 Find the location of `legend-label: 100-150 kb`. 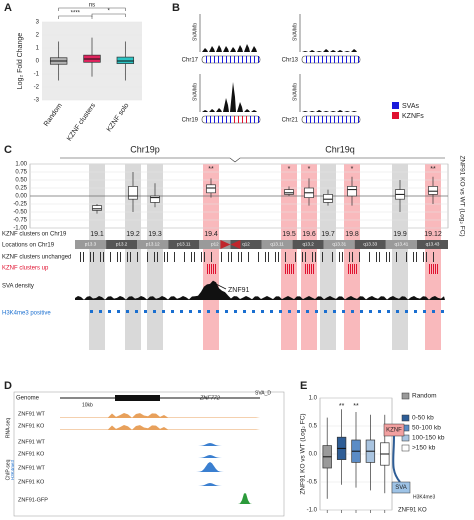

legend-label: 100-150 kb is located at coordinates (428, 438).